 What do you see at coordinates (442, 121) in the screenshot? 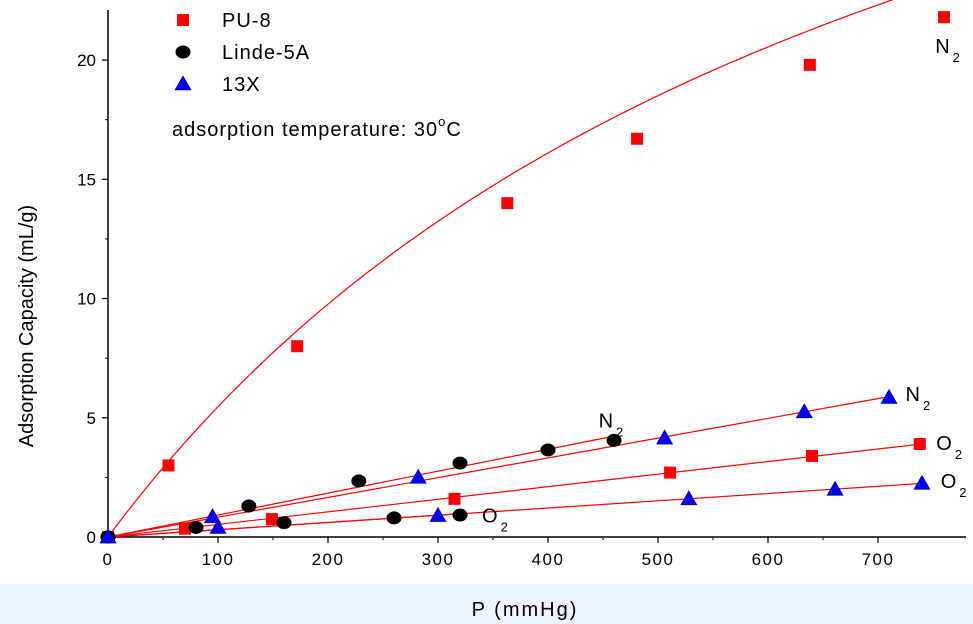
I see `annotation-degree: o` at bounding box center [442, 121].